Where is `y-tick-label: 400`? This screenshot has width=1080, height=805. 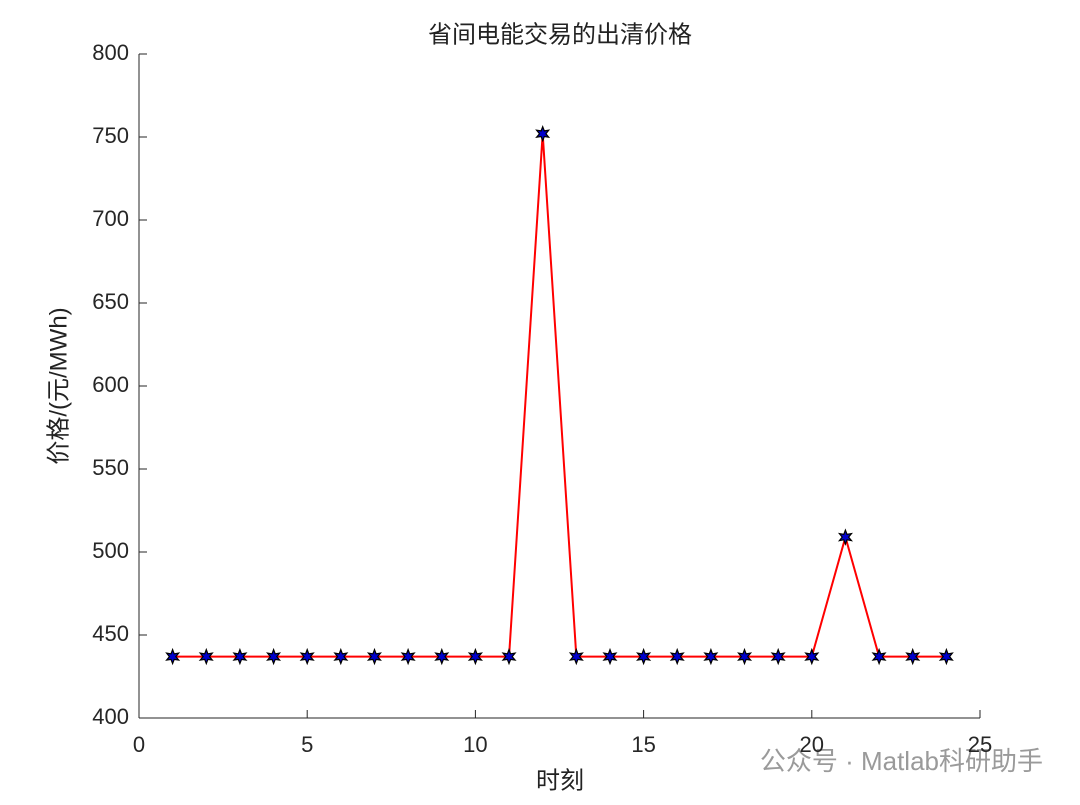 y-tick-label: 400 is located at coordinates (110, 716).